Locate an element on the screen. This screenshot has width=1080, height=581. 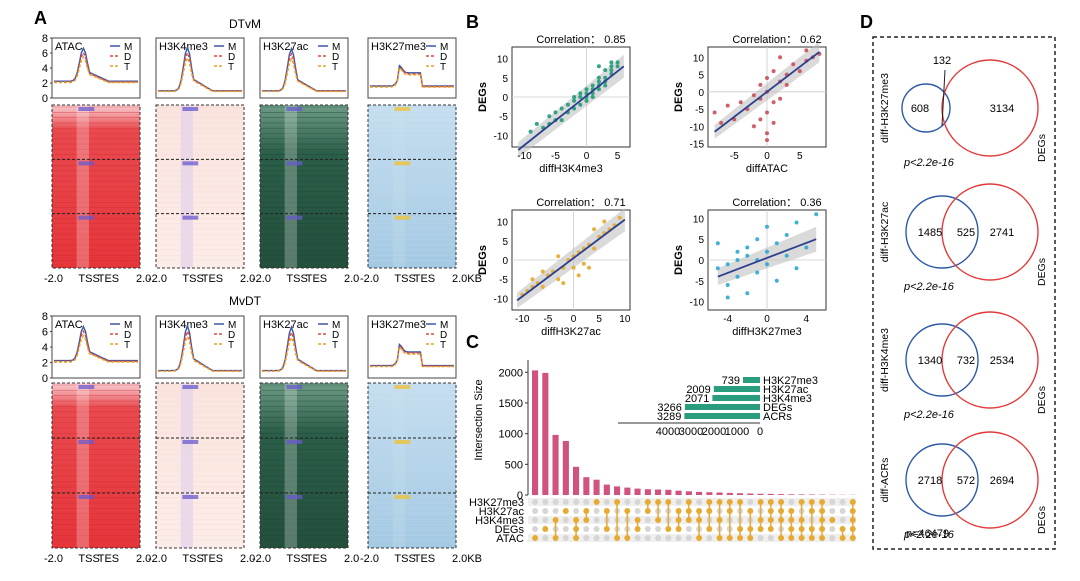
scatter-y-tick: -10 is located at coordinates (697, 127).